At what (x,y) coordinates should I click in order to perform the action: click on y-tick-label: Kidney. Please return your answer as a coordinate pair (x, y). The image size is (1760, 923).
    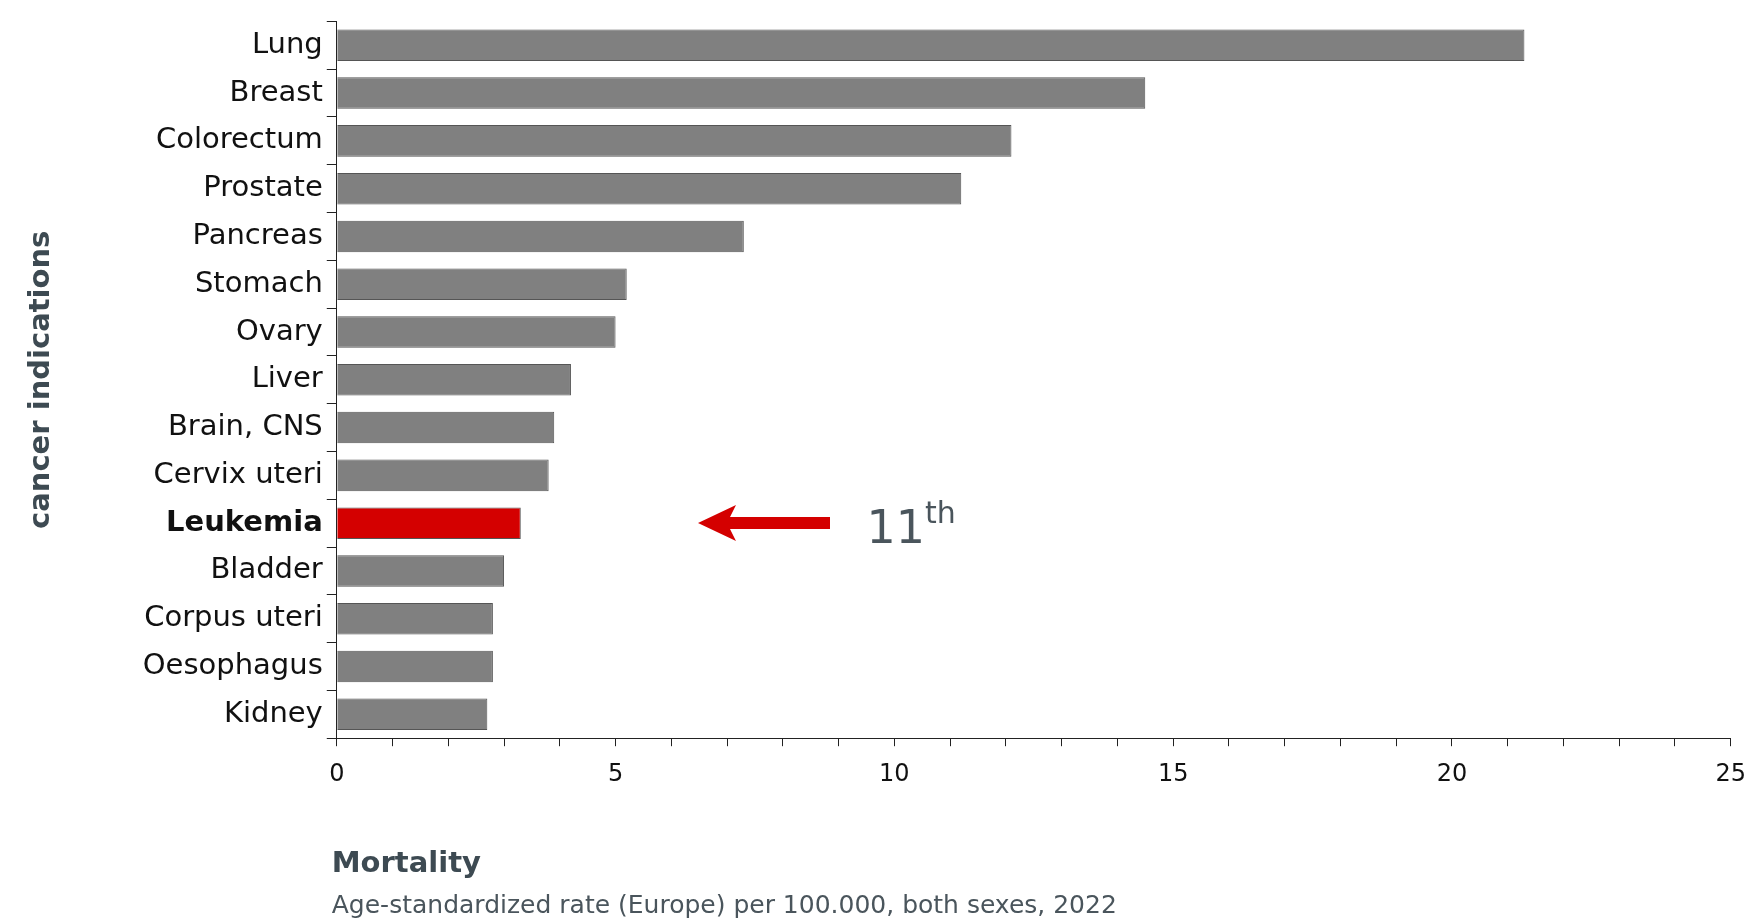
    Looking at the image, I should click on (273, 711).